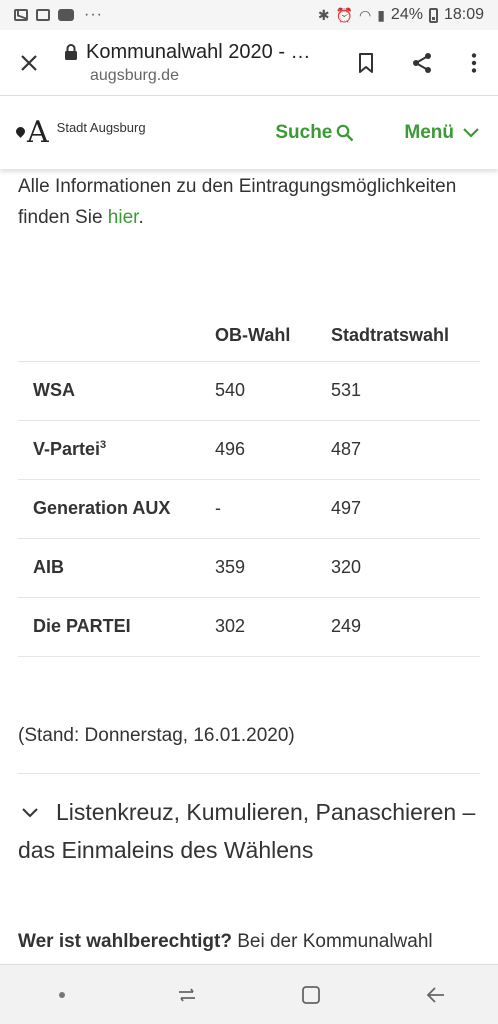 Image resolution: width=498 pixels, height=1024 pixels. I want to click on more-notifications-icon: ···, so click(93, 14).